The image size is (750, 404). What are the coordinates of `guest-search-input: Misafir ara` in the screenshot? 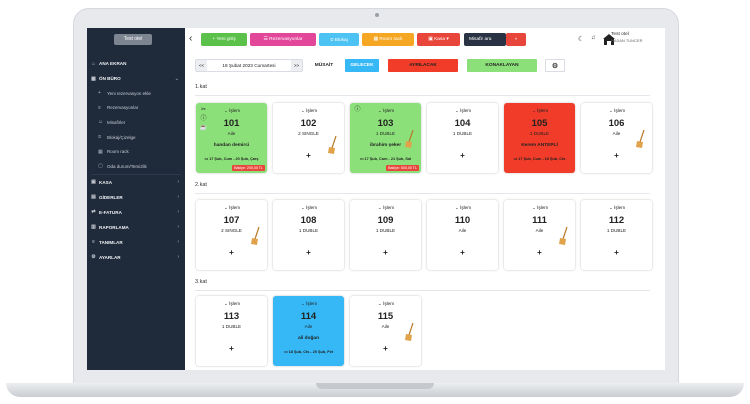 It's located at (485, 39).